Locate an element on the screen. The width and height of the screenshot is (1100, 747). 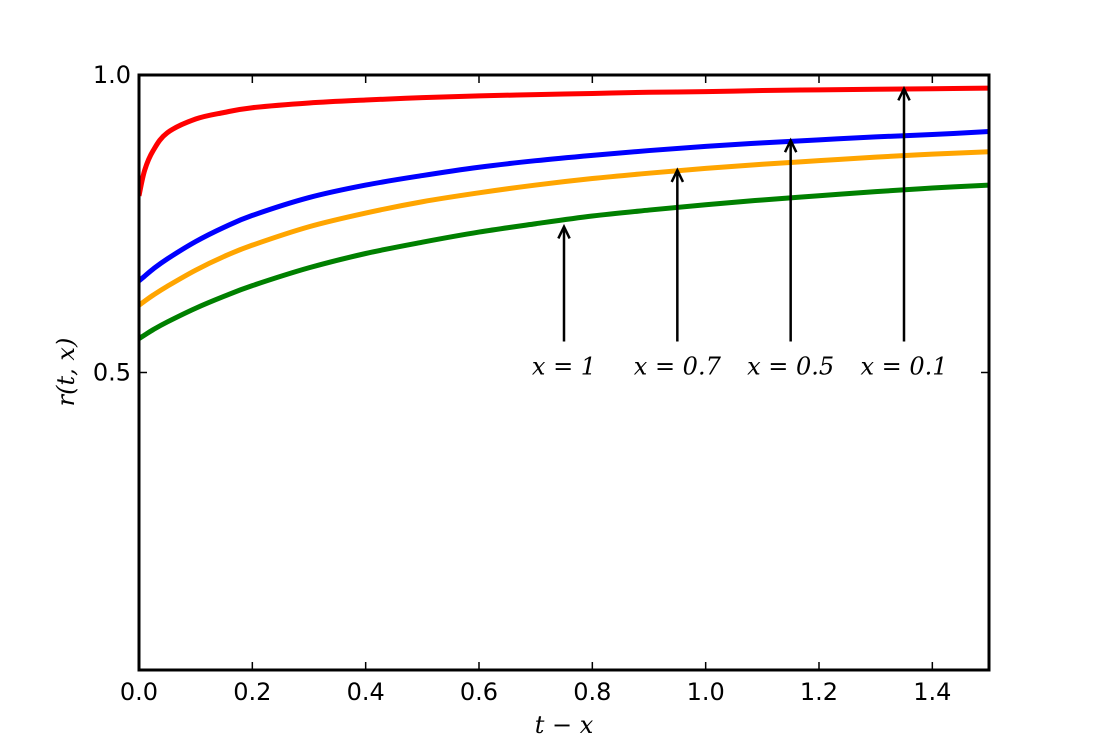
y-tick-label: 1.0 is located at coordinates (112, 75).